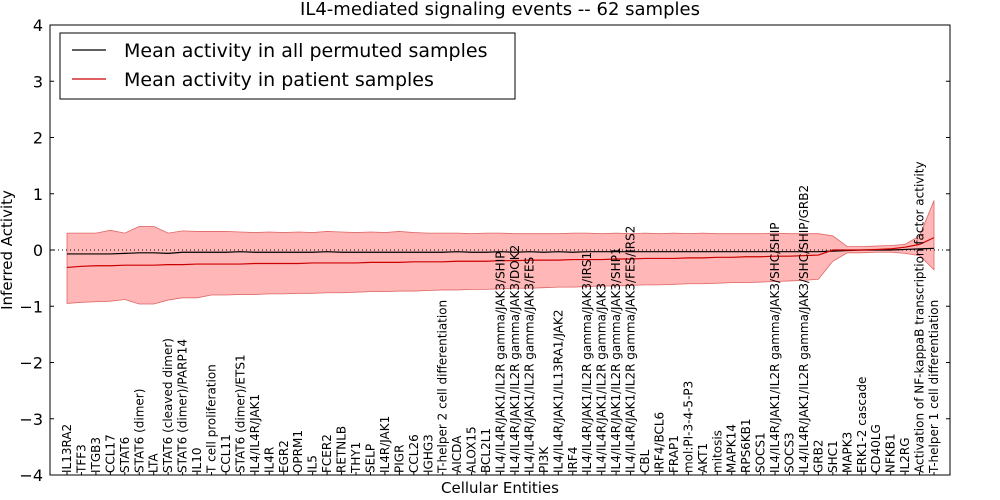  What do you see at coordinates (370, 458) in the screenshot?
I see `x-tick-label: SELP` at bounding box center [370, 458].